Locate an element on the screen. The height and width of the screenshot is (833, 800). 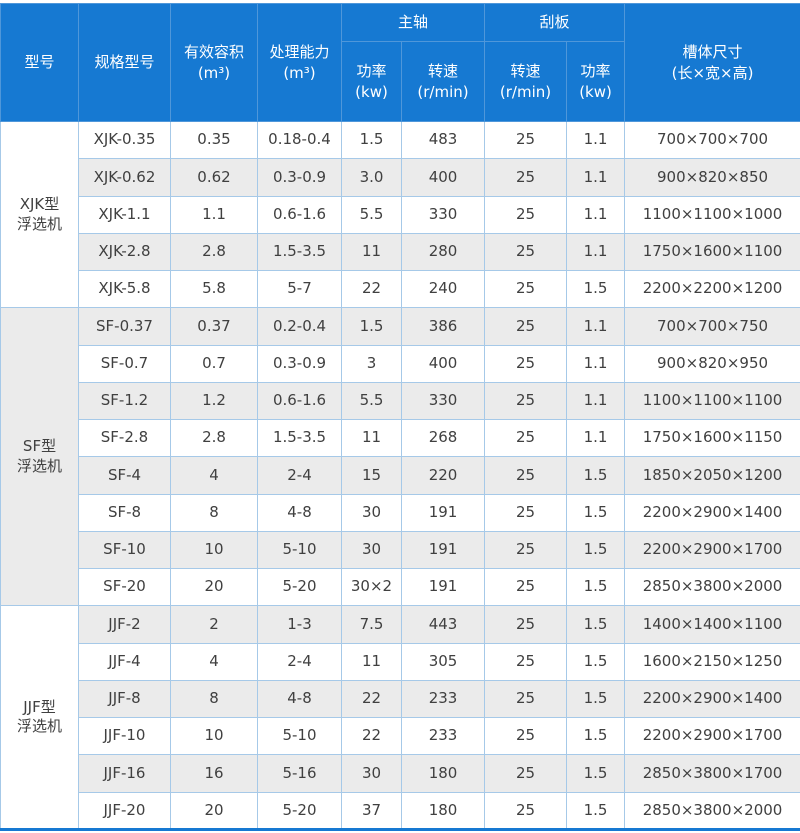
table-row: JJF-16 16 5-16 30 180 25 1.5 2850×3800×1700 is located at coordinates (400, 773).